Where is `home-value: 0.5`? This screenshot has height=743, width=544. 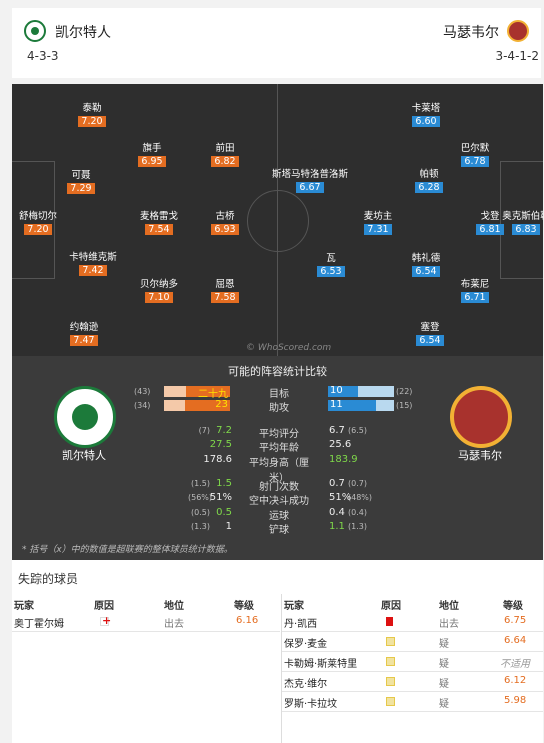
home-value: 0.5 is located at coordinates (224, 512).